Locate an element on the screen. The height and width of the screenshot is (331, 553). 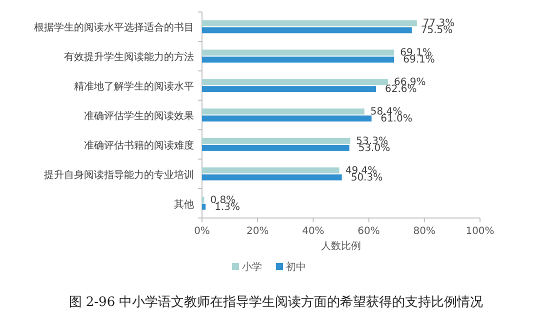
legend-label: 小学 is located at coordinates (252, 267).